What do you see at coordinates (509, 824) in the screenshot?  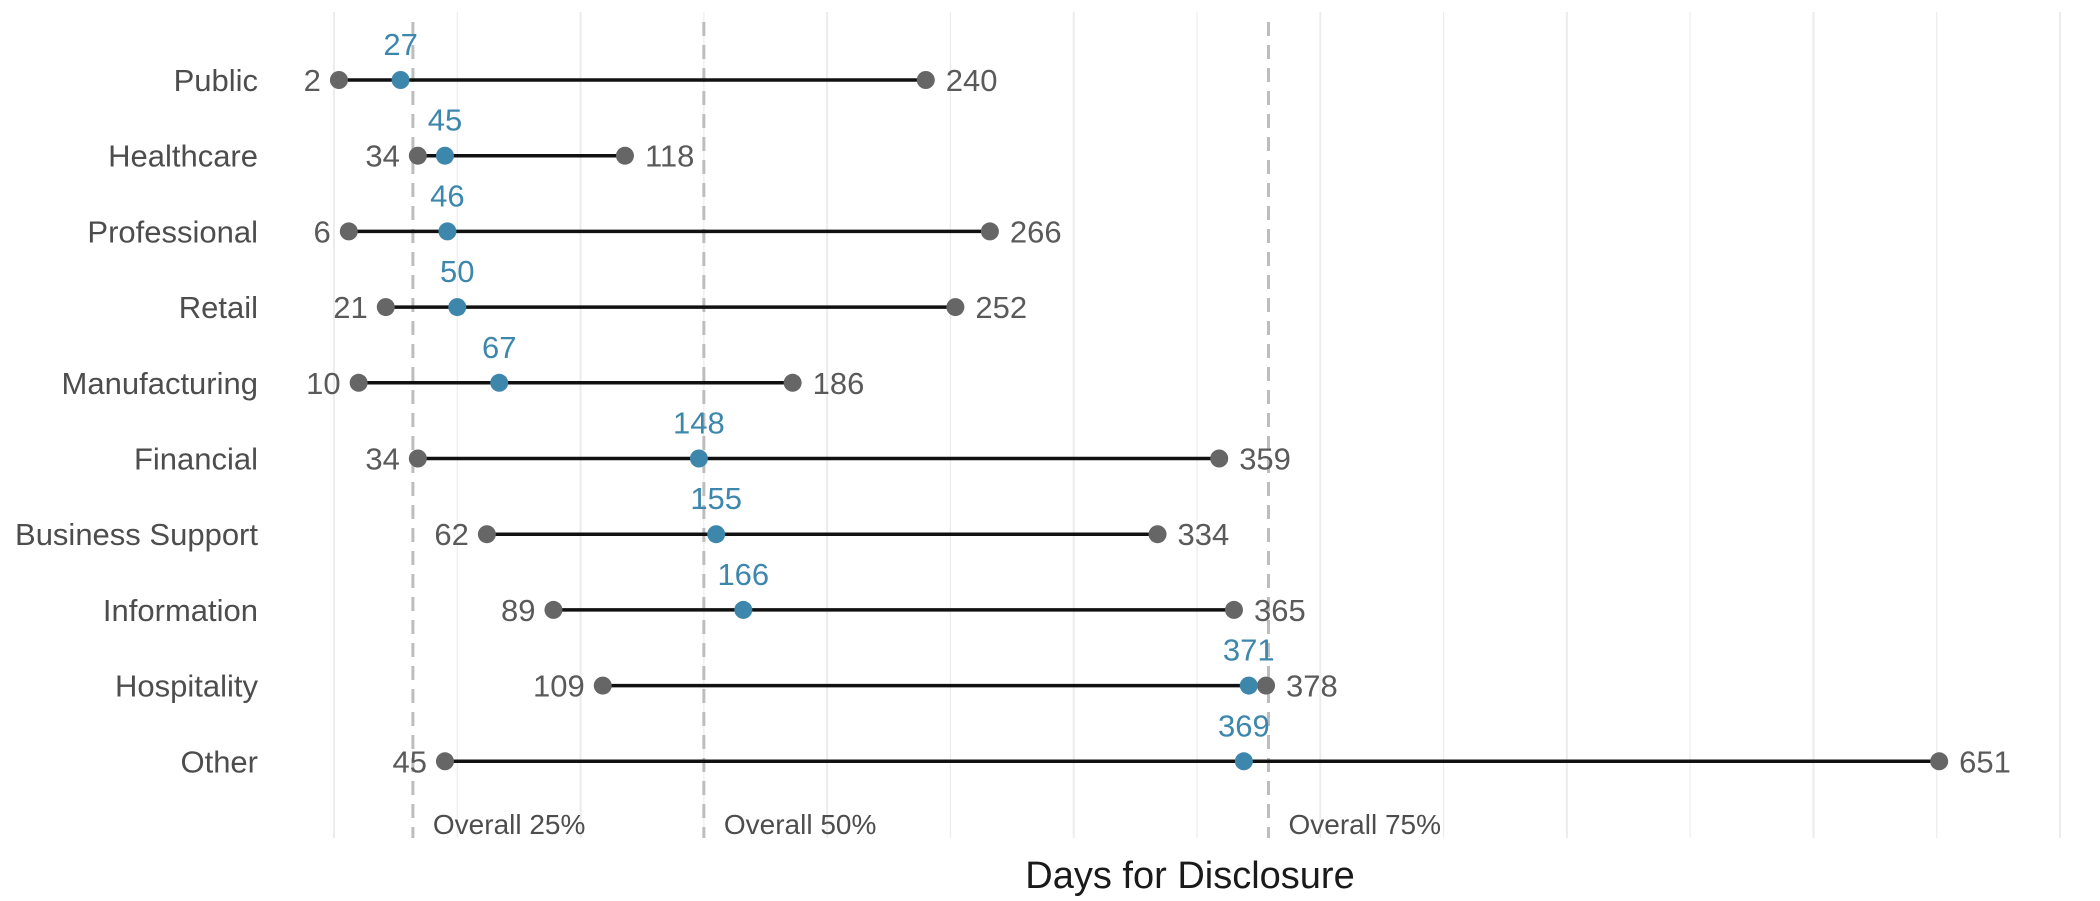 I see `reference-line-label: Overall 25%` at bounding box center [509, 824].